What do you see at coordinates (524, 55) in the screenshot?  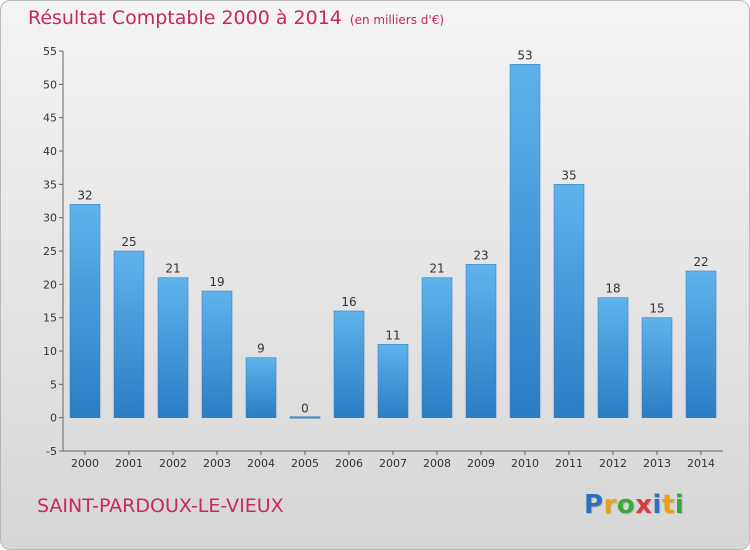 I see `data-label-2010: 53` at bounding box center [524, 55].